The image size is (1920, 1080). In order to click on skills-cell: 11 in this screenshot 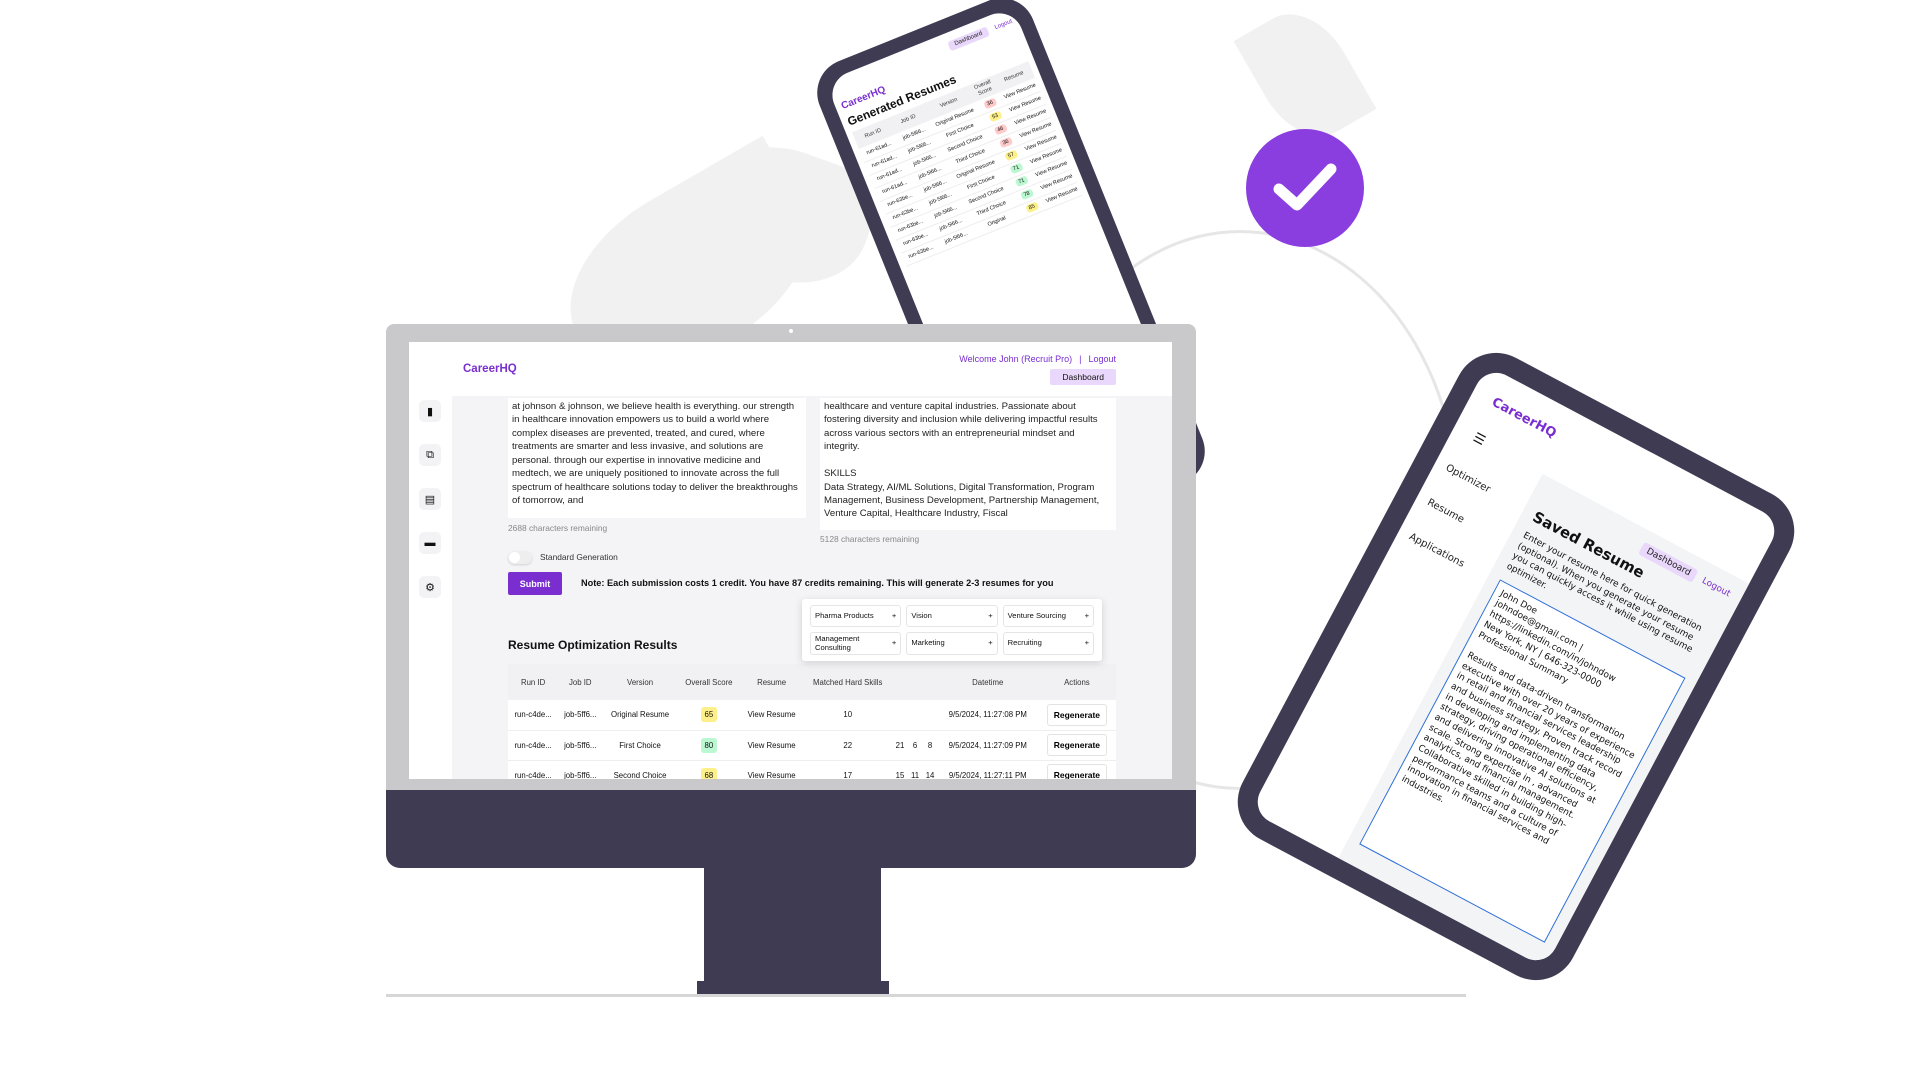, I will do `click(915, 769)`.